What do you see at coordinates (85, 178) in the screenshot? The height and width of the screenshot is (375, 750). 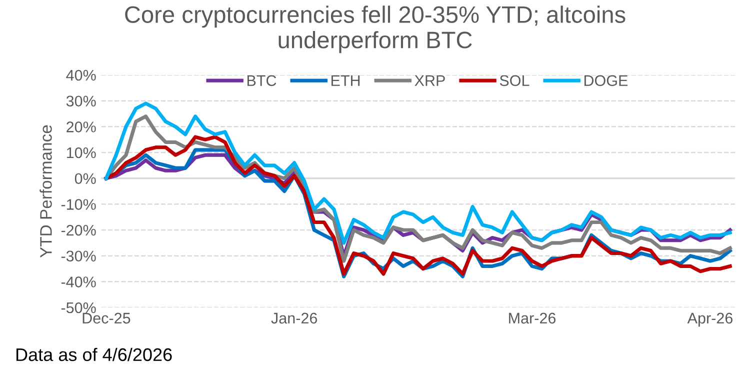 I see `y-tick-label: 0%` at bounding box center [85, 178].